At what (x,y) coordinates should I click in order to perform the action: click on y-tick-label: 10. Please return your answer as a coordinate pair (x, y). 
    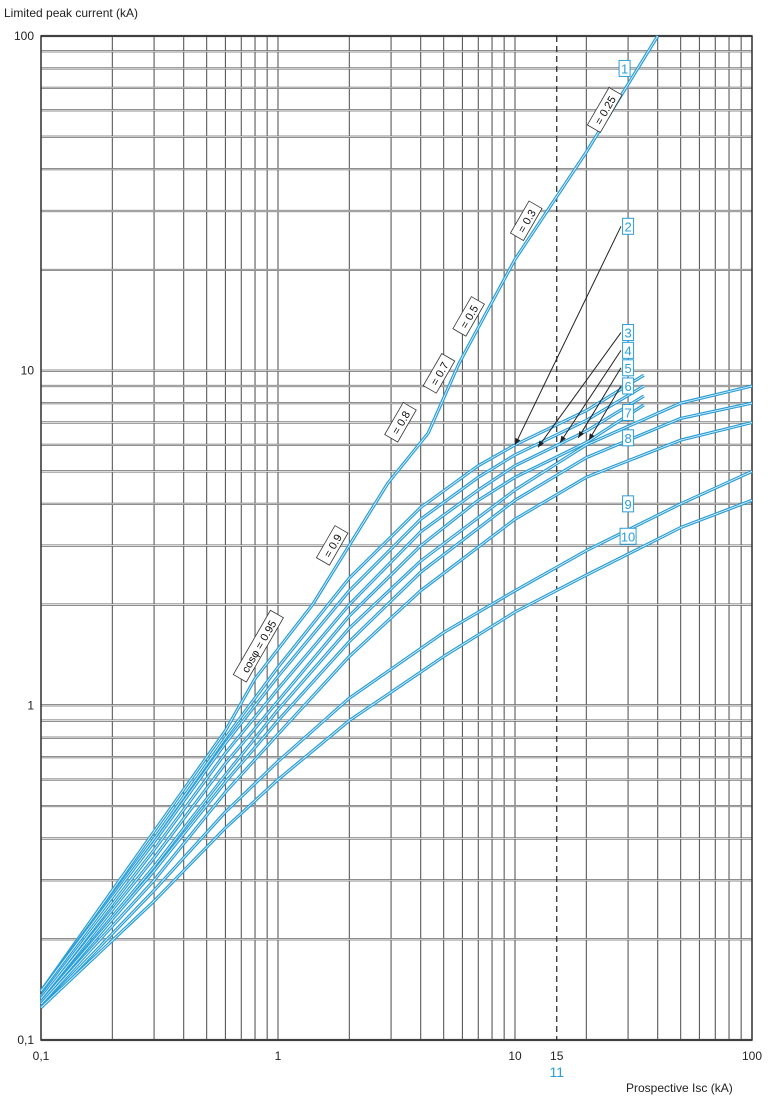
    Looking at the image, I should click on (28, 371).